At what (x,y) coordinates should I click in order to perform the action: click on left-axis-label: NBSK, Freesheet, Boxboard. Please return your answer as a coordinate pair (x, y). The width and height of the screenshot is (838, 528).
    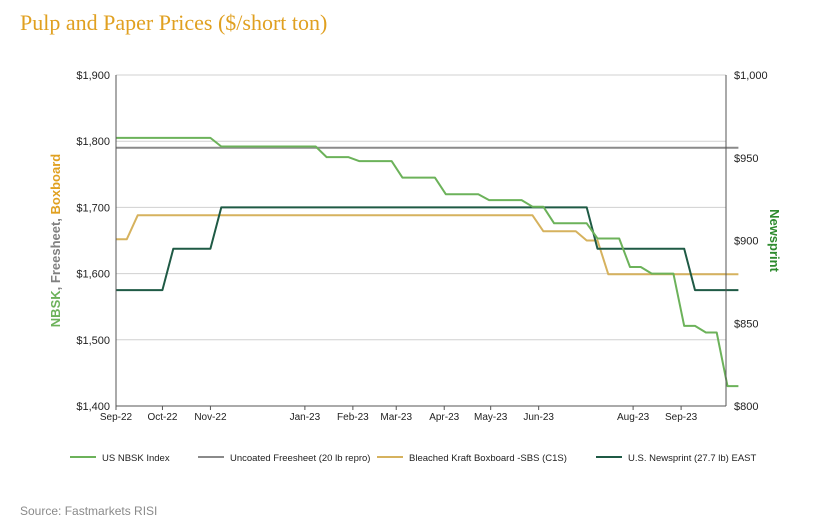
    Looking at the image, I should click on (55, 240).